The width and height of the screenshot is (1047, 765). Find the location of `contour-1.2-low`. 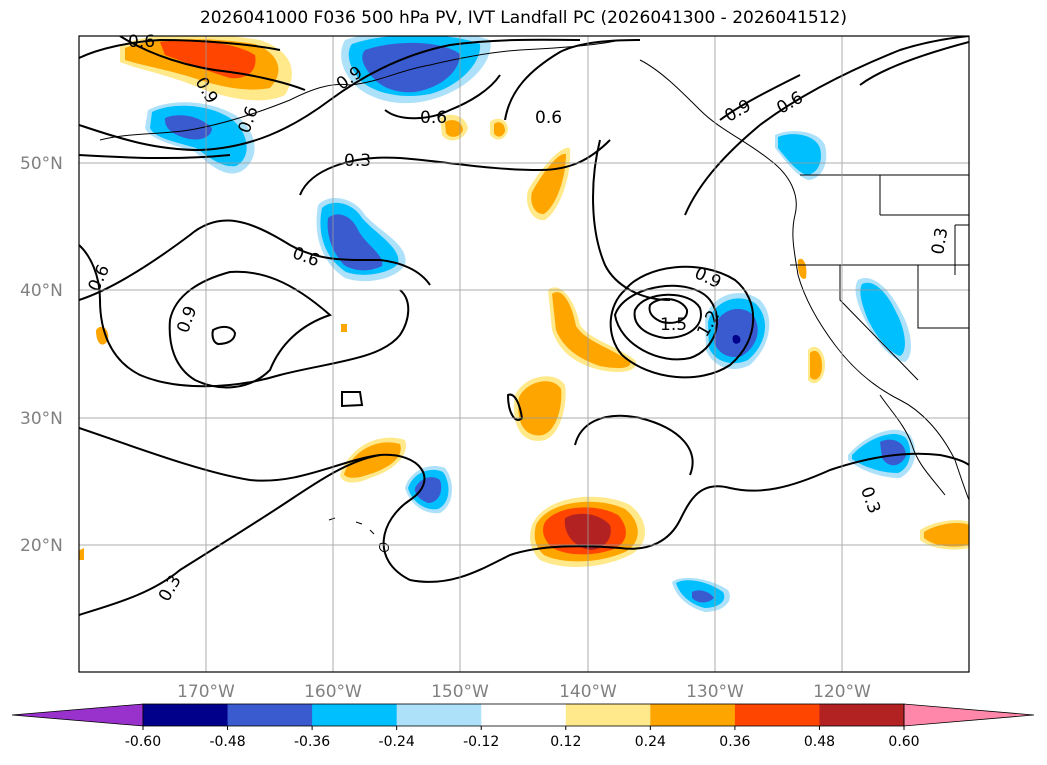

contour-1.2-low is located at coordinates (666, 322).